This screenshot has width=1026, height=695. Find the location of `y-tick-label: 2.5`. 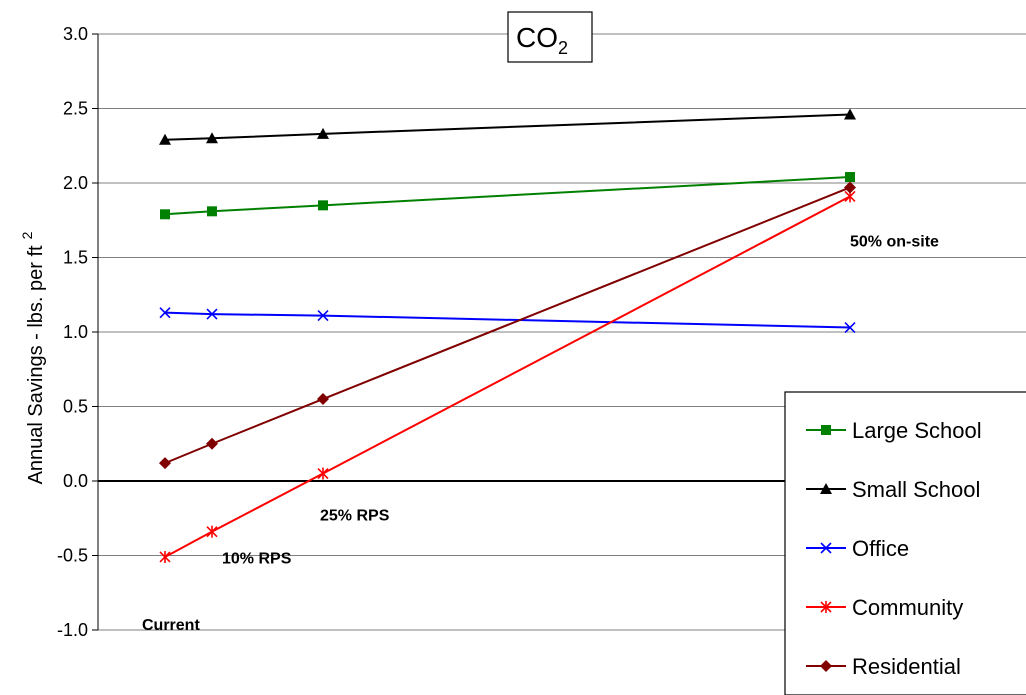

y-tick-label: 2.5 is located at coordinates (75, 109).